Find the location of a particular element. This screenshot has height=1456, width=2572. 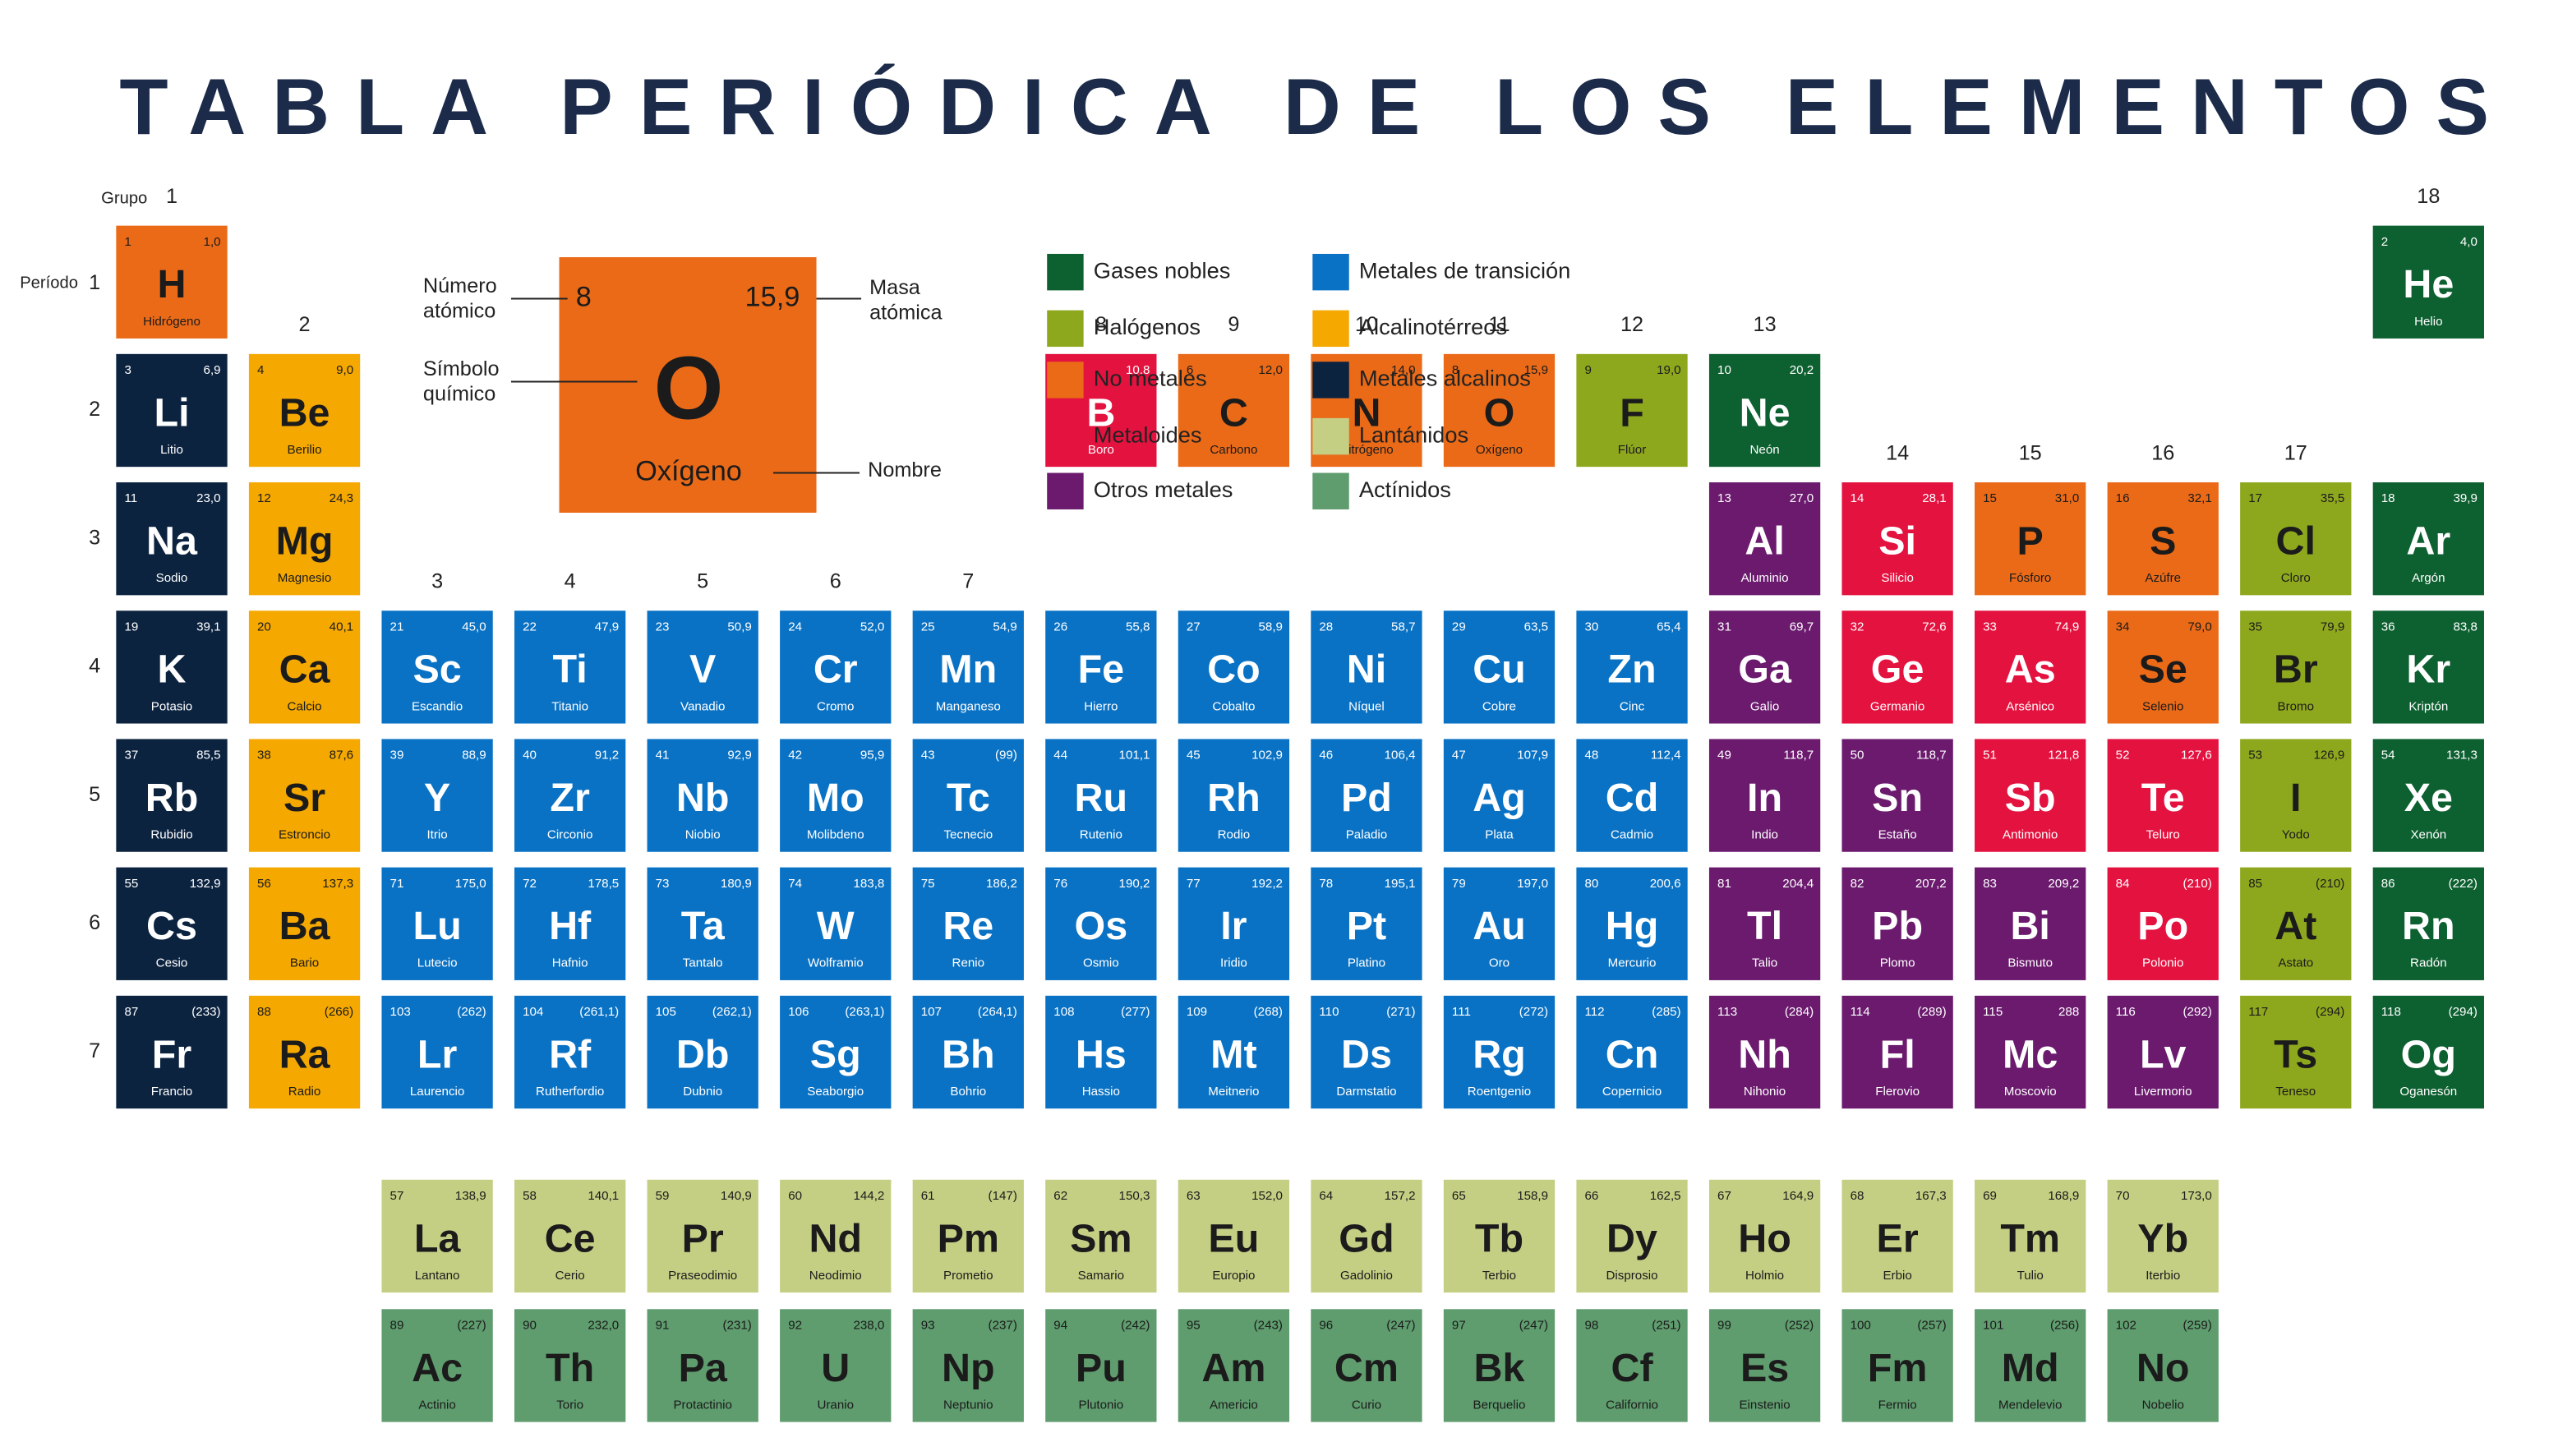

atomic-mass: 35,5 is located at coordinates (2332, 498).